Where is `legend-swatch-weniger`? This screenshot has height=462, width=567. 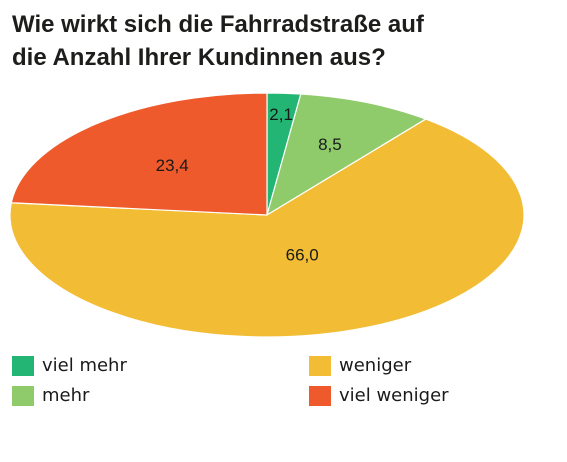
legend-swatch-weniger is located at coordinates (320, 365).